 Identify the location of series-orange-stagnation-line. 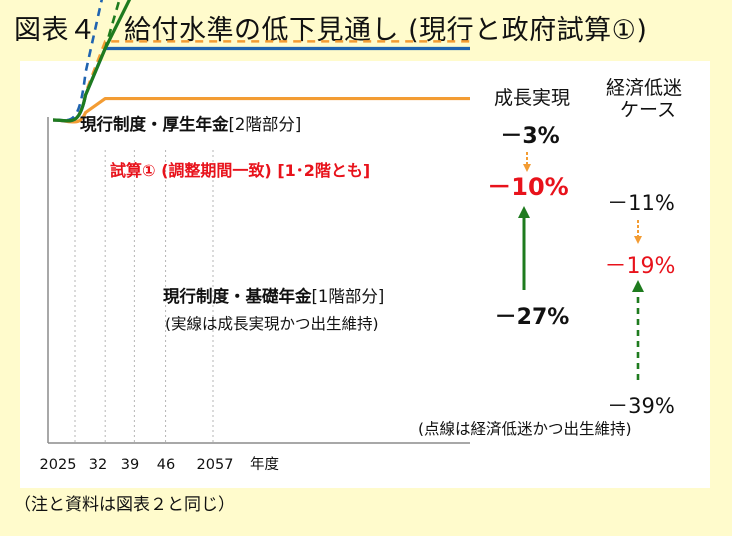
(261, 81).